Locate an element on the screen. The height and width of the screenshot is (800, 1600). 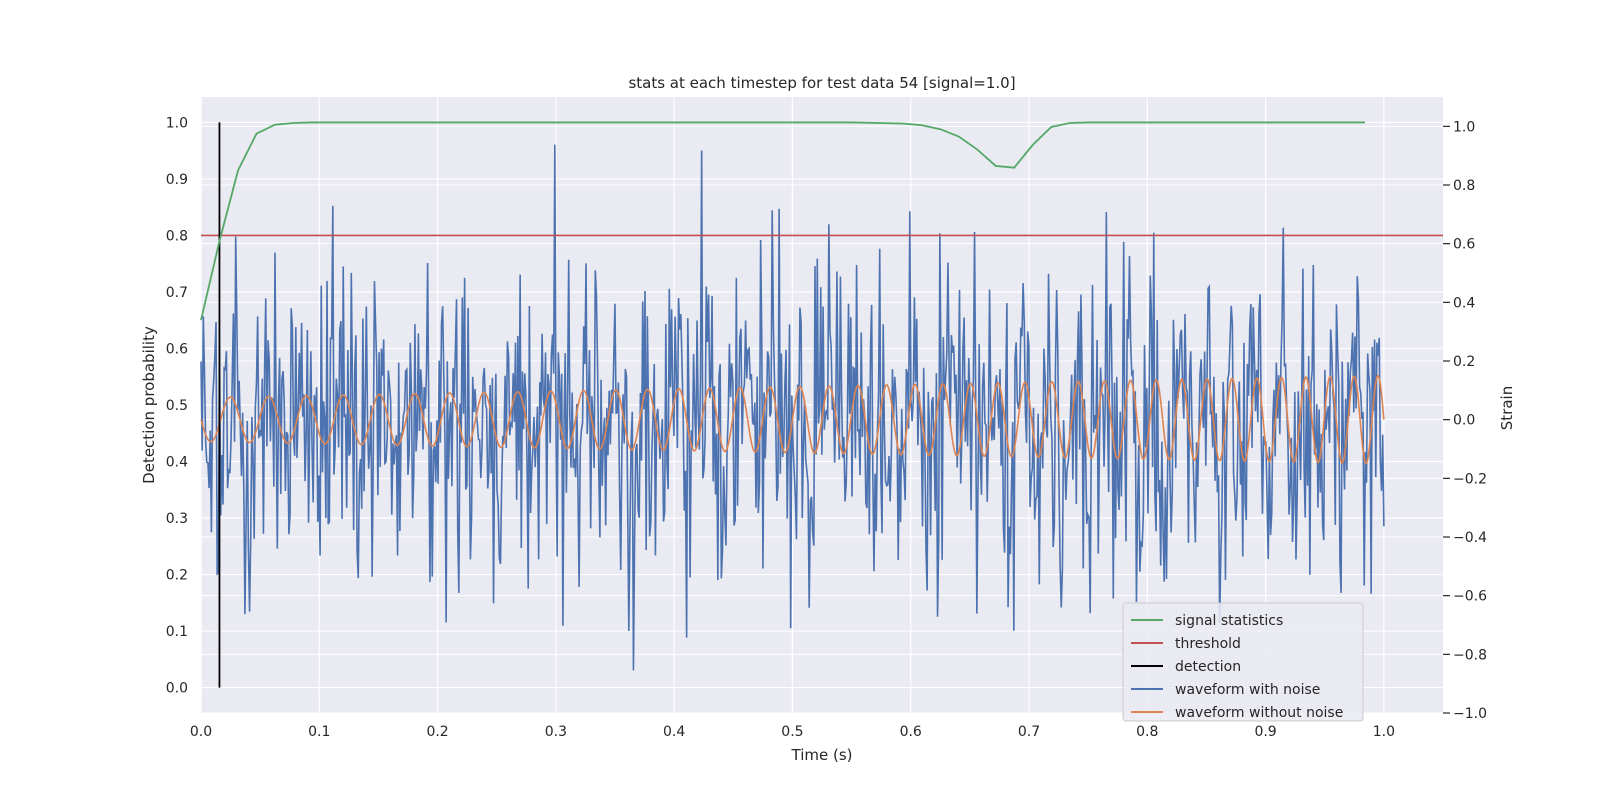
x-tick-label: 0.4 is located at coordinates (674, 732).